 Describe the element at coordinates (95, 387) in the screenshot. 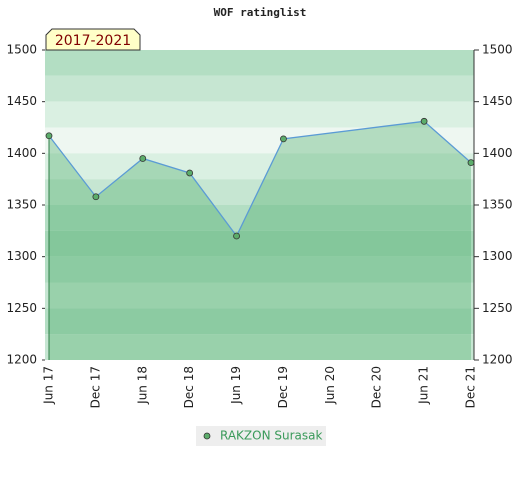

I see `x-tick-label: Dec 17` at that location.